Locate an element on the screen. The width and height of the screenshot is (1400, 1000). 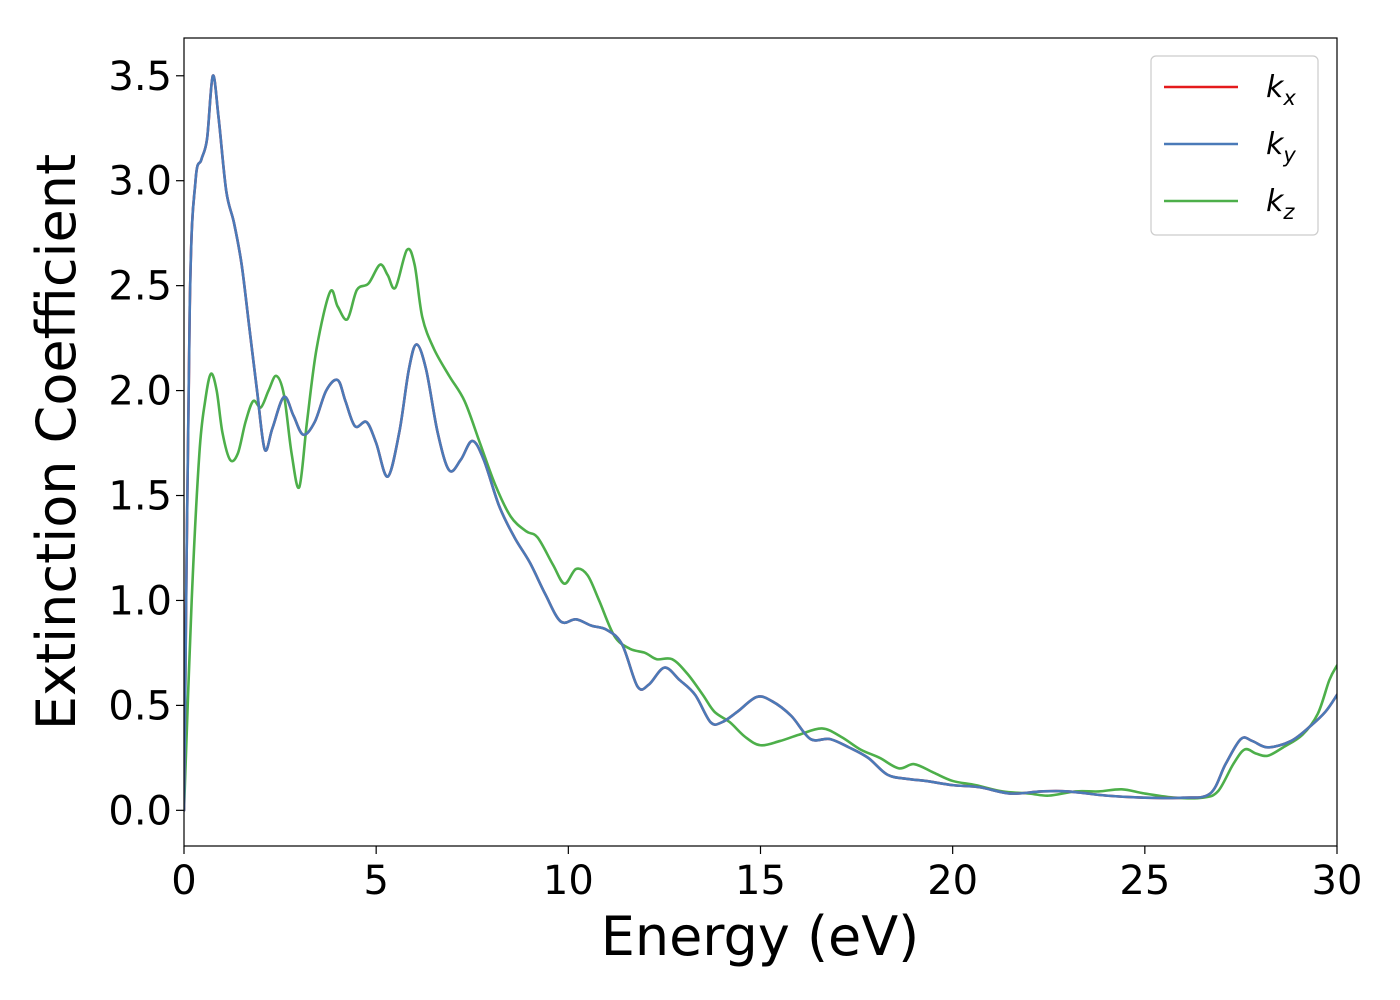
legend-box is located at coordinates (1234, 145).